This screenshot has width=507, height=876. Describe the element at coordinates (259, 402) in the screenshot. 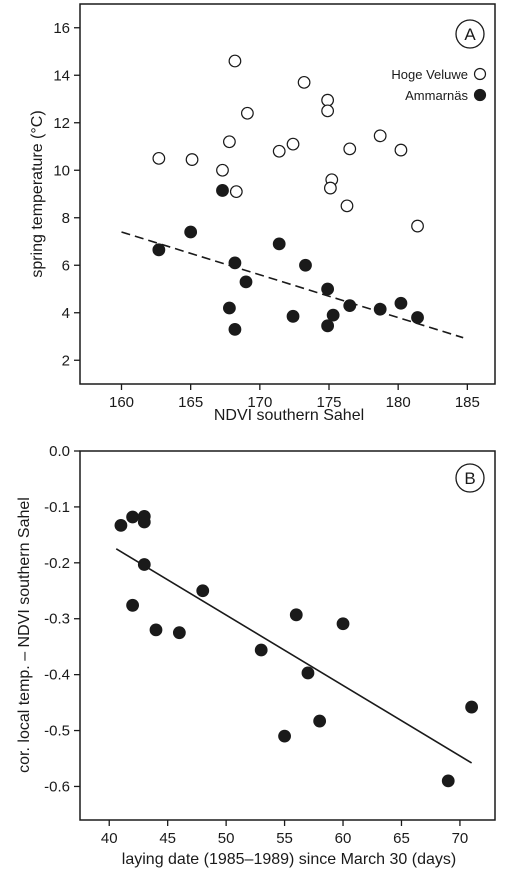

I see `x-tick-label-a: 170` at that location.